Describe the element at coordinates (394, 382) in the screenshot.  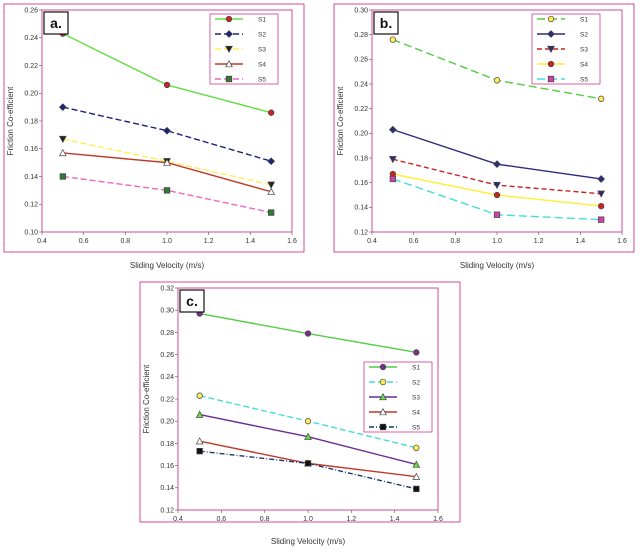
I see `legend-item: S2` at that location.